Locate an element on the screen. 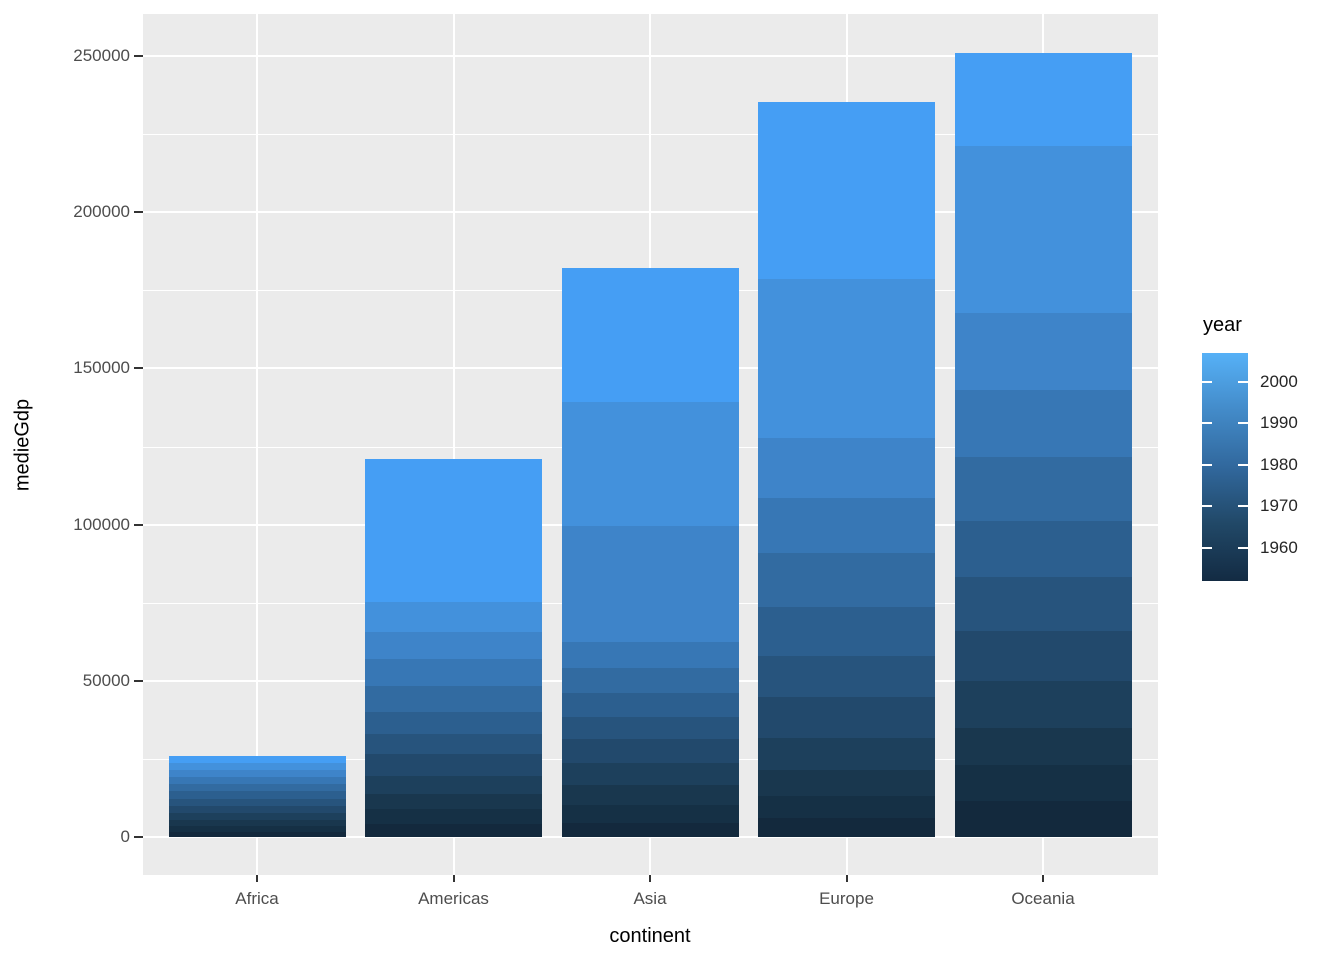 This screenshot has width=1344, height=960. bar-segment-asia-1987 is located at coordinates (650, 680).